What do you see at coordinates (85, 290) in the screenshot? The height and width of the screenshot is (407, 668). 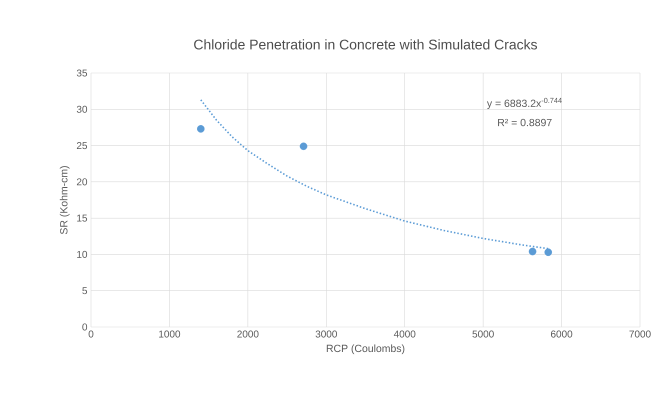 I see `y-tick-label: 5` at bounding box center [85, 290].